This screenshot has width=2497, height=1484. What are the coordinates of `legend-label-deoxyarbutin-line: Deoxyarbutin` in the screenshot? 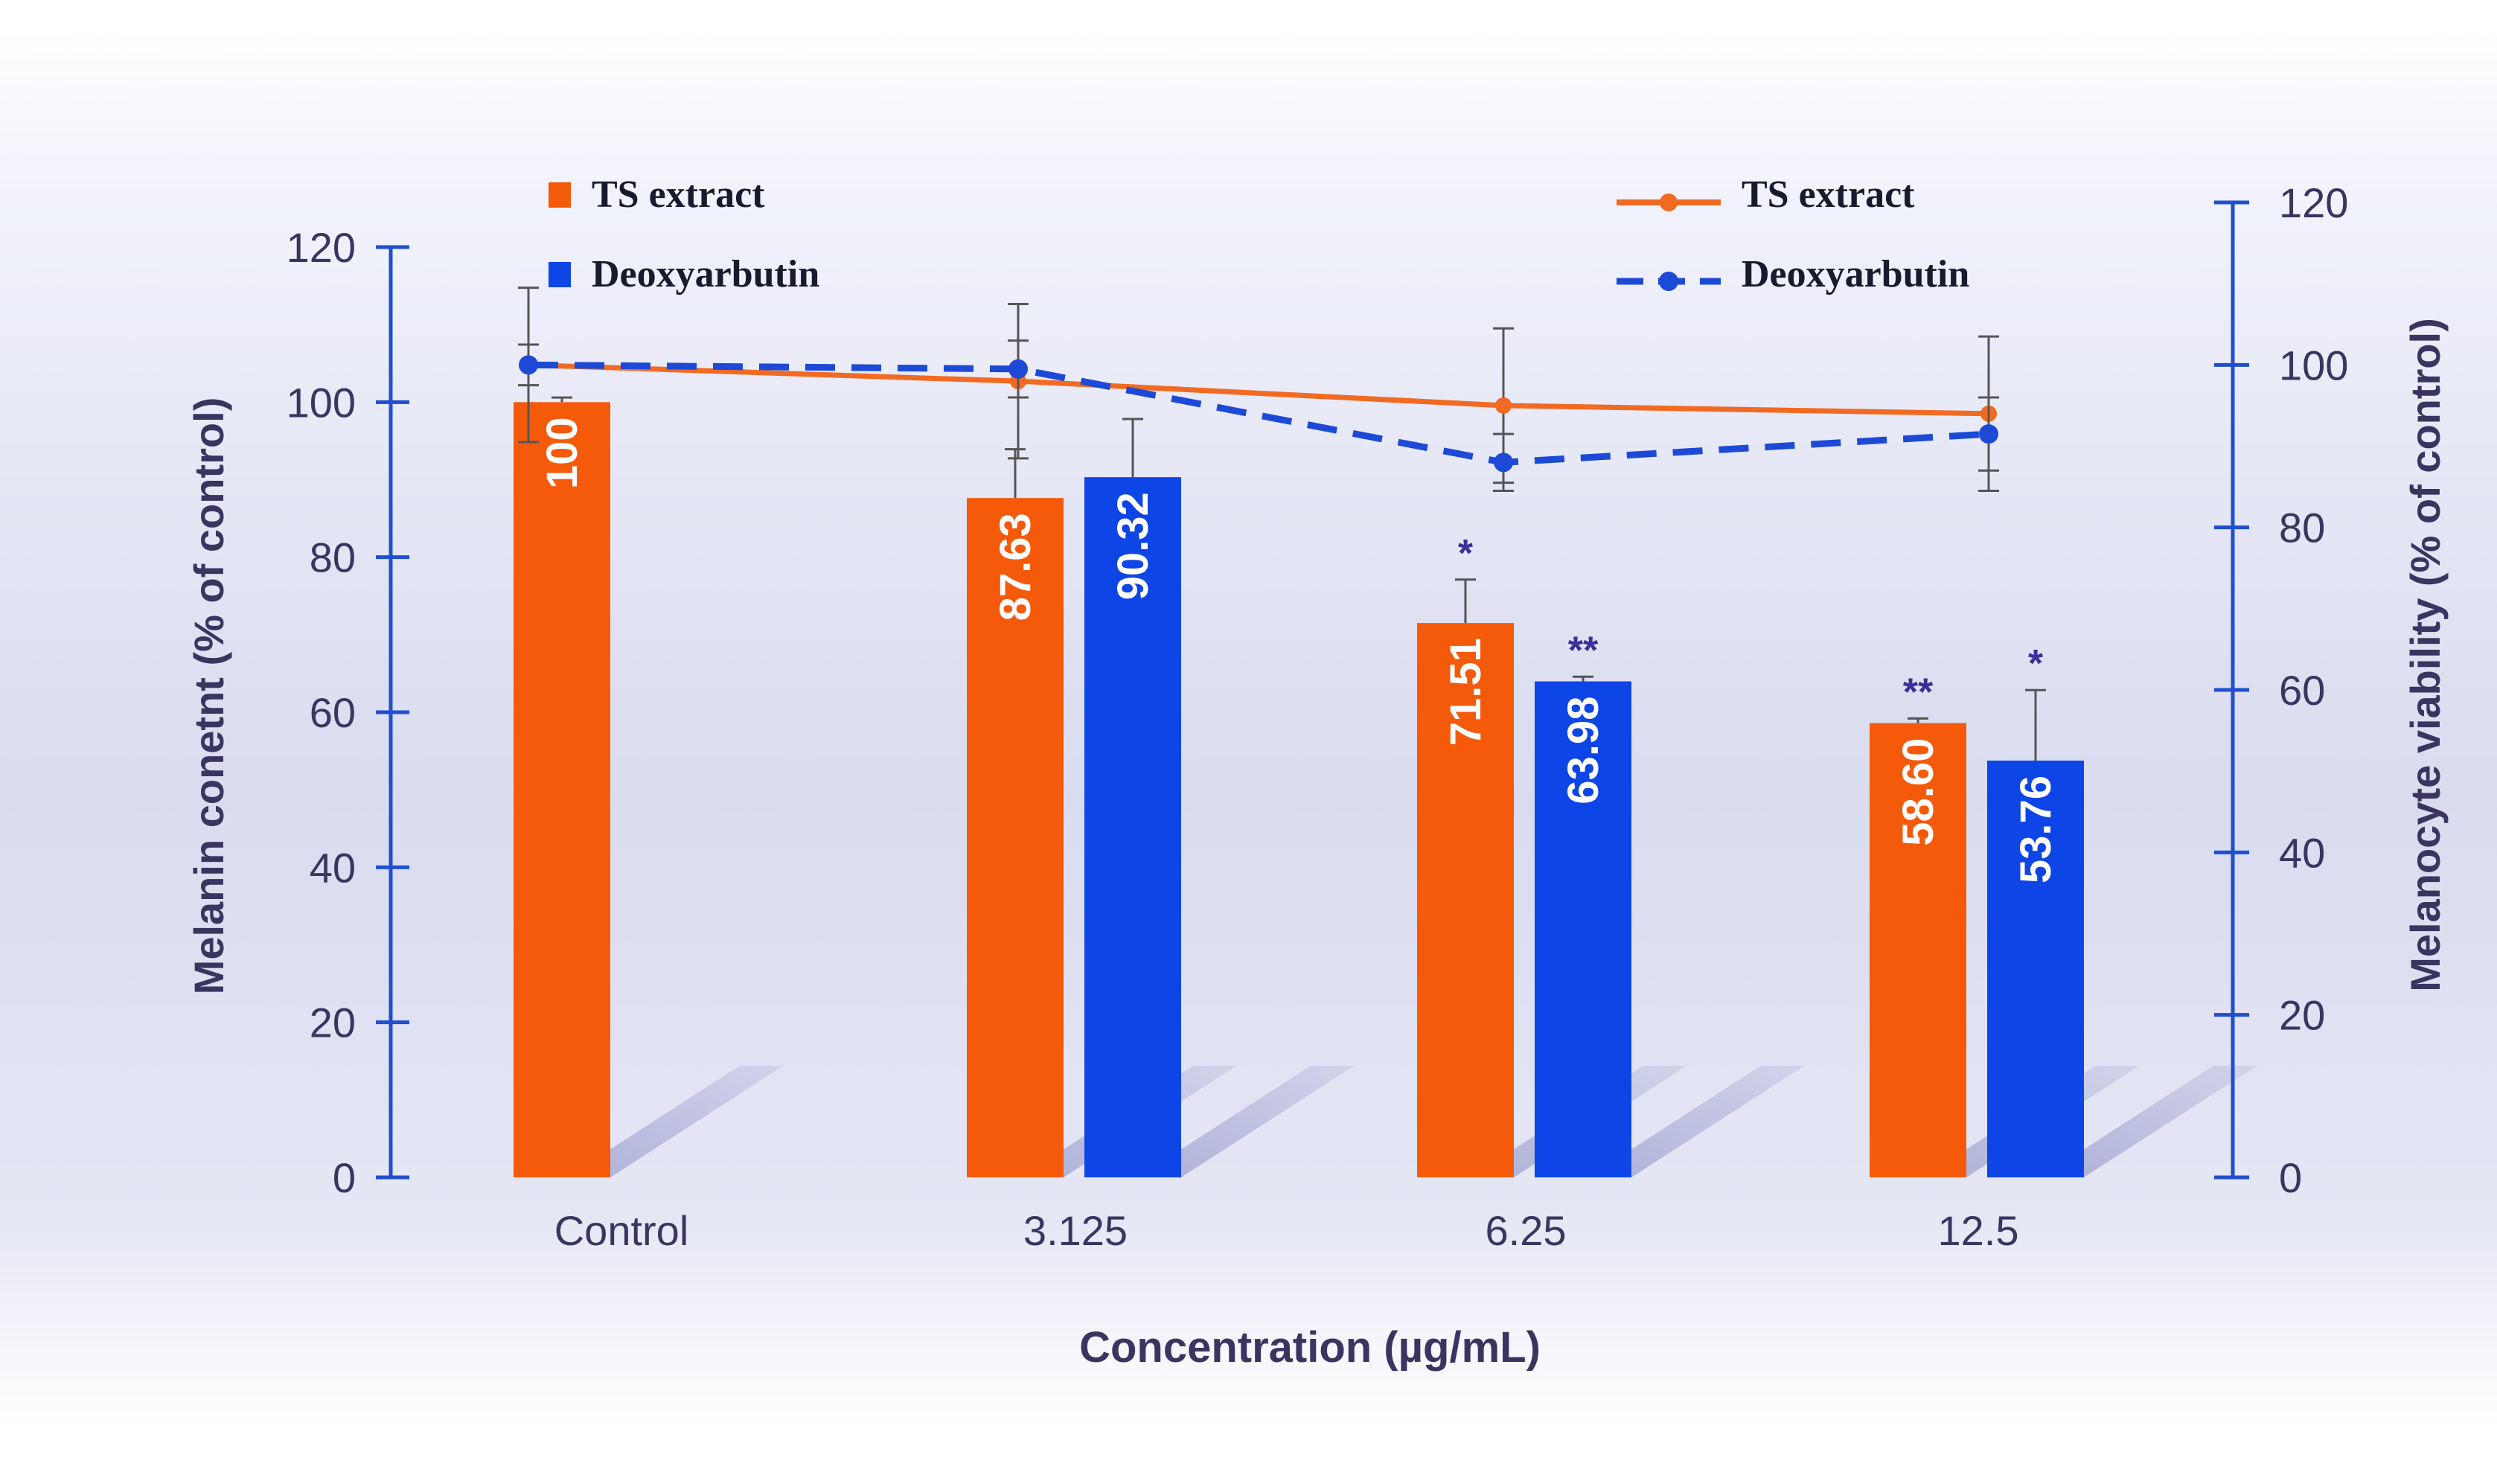 It's located at (1855, 274).